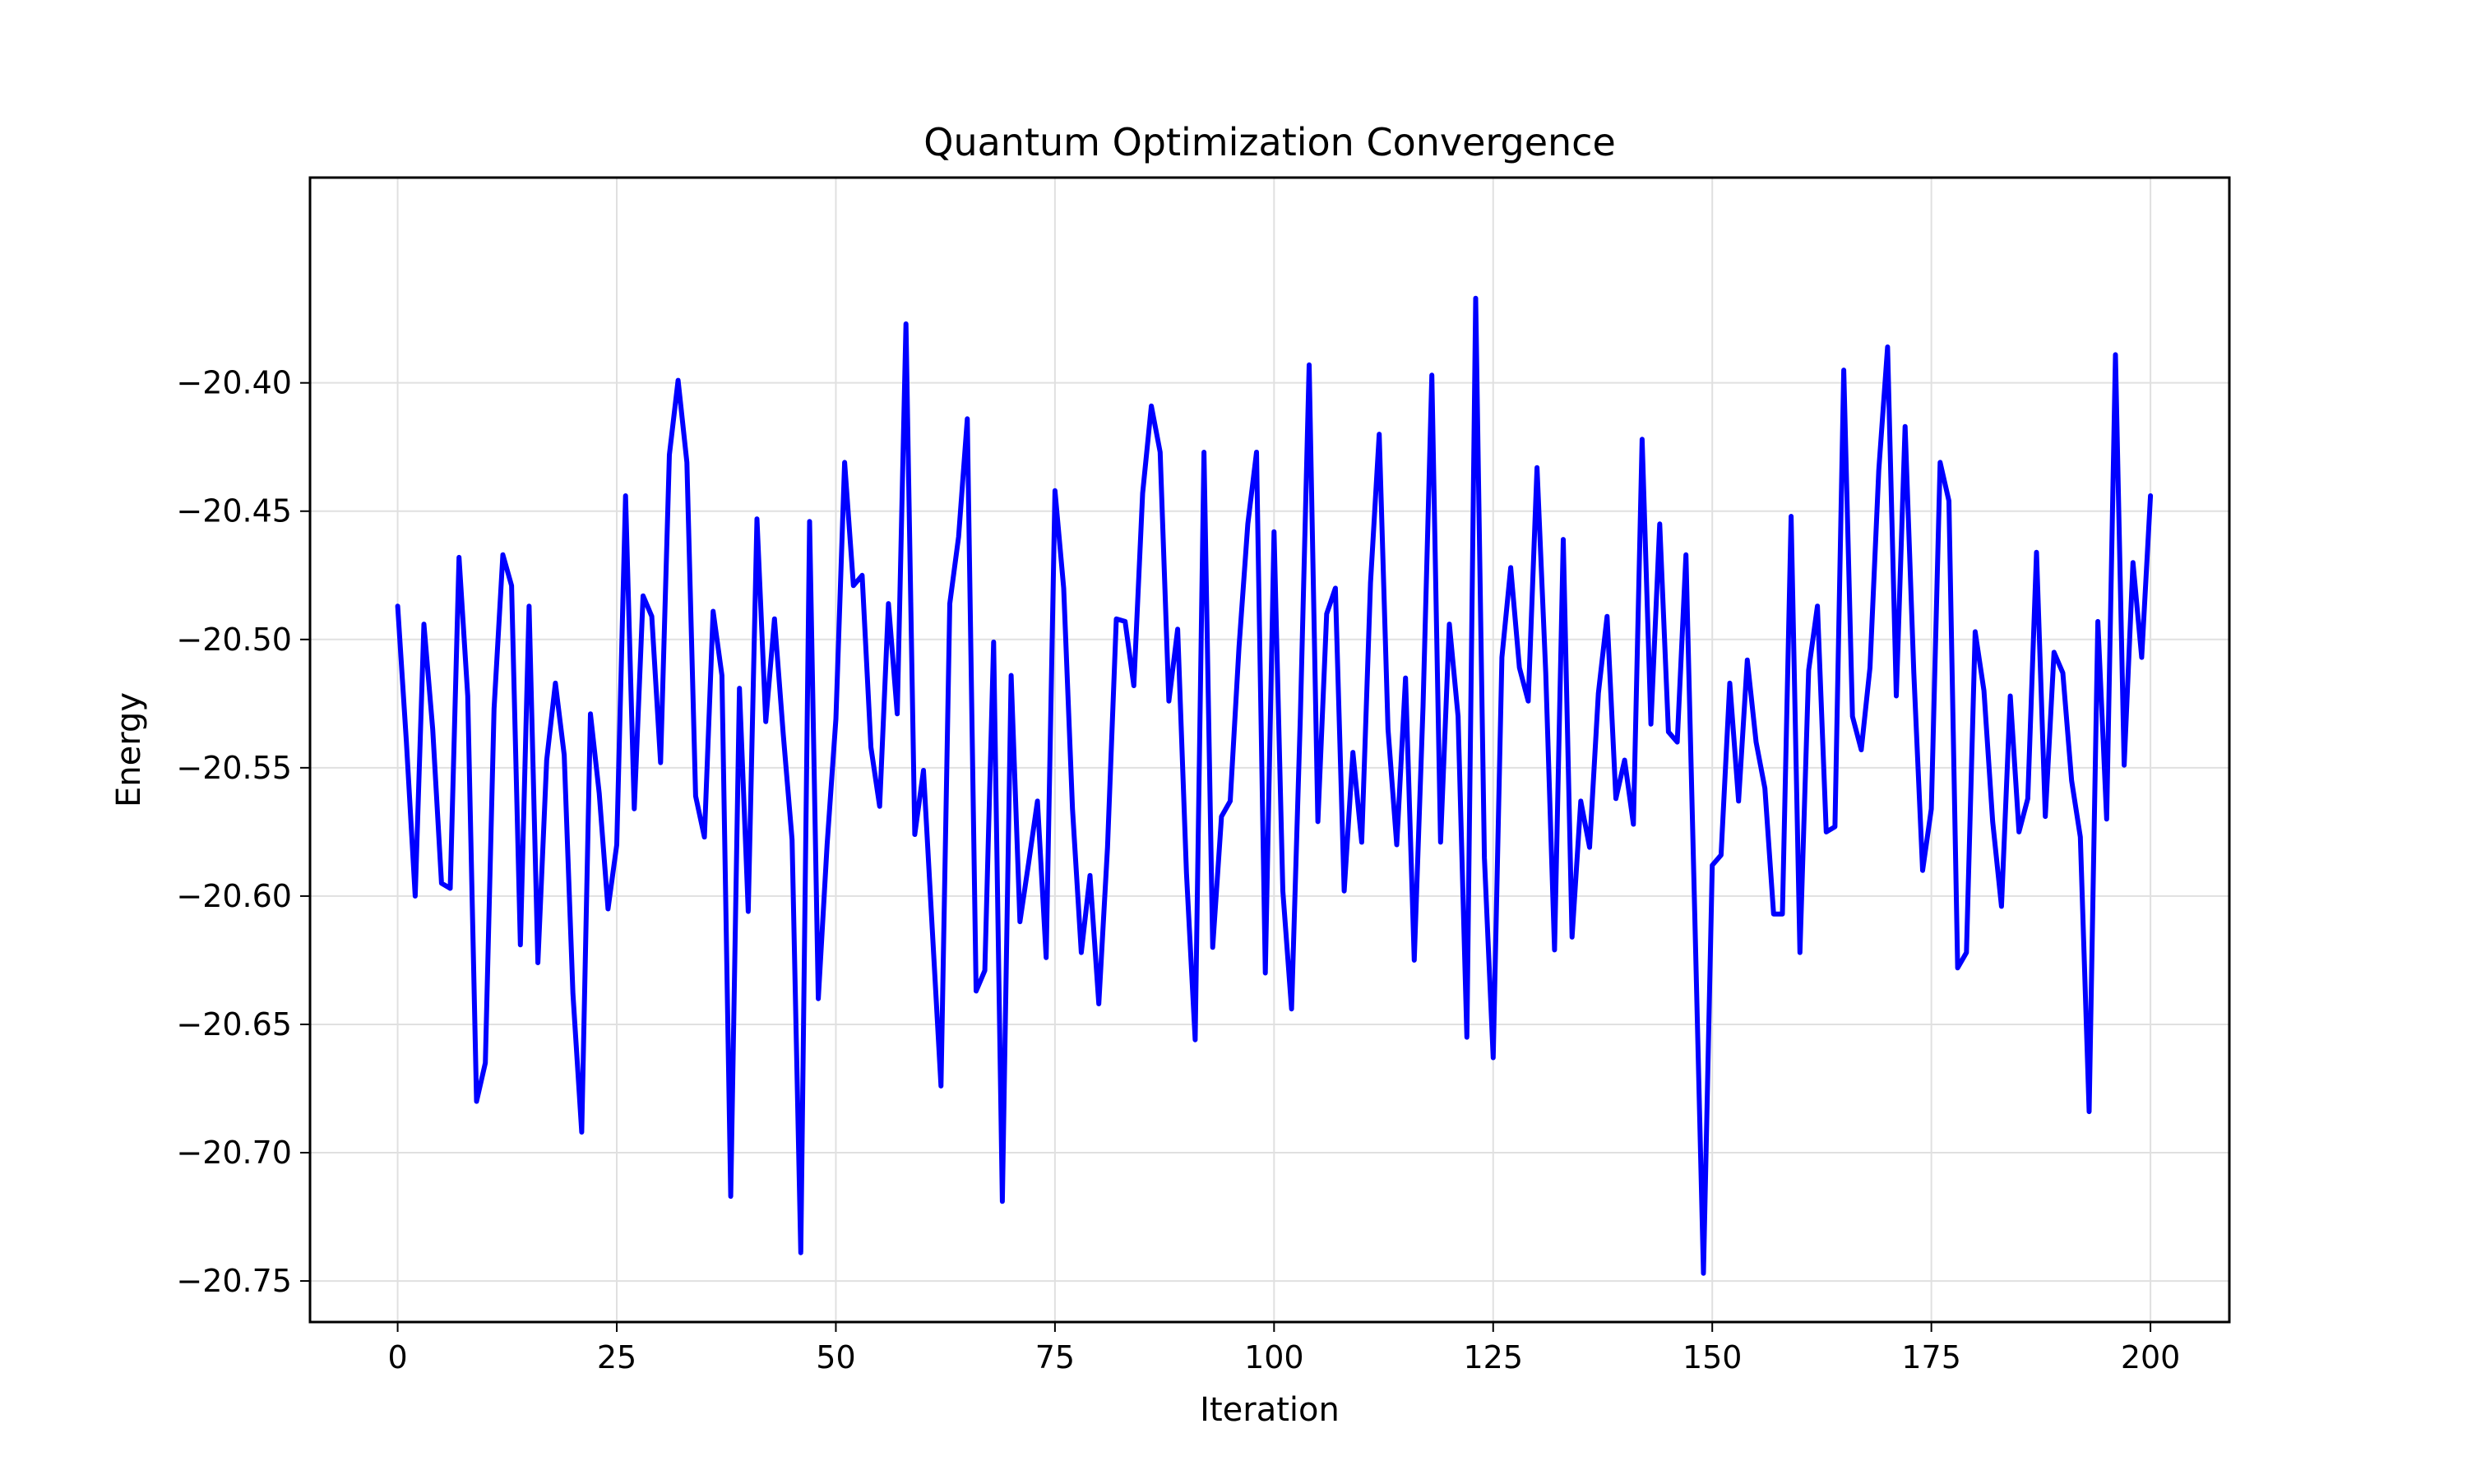 The width and height of the screenshot is (2467, 1484). Describe the element at coordinates (1274, 1357) in the screenshot. I see `x-tick-label: 100` at that location.